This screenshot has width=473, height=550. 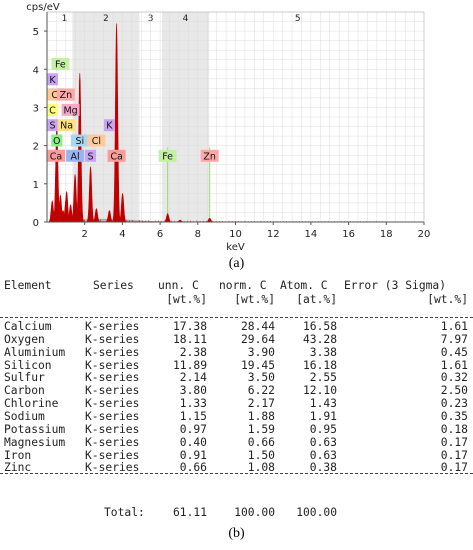 What do you see at coordinates (261, 455) in the screenshot?
I see `row-norm-c: 1.50` at bounding box center [261, 455].